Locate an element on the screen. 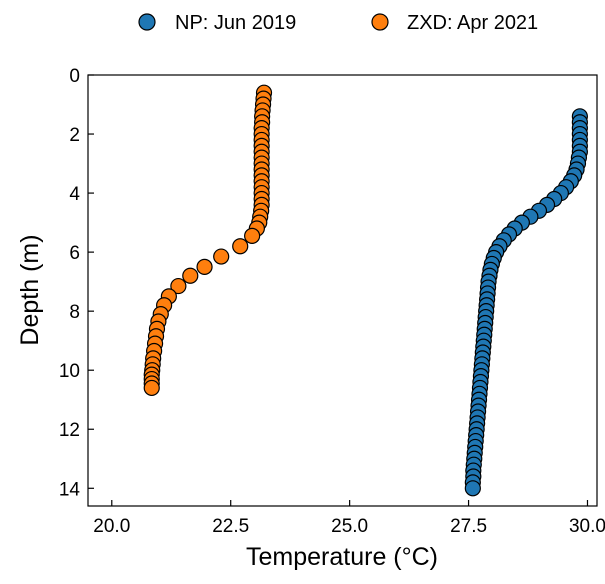 The width and height of the screenshot is (605, 584). x-tick-label: 27.5 is located at coordinates (468, 526).